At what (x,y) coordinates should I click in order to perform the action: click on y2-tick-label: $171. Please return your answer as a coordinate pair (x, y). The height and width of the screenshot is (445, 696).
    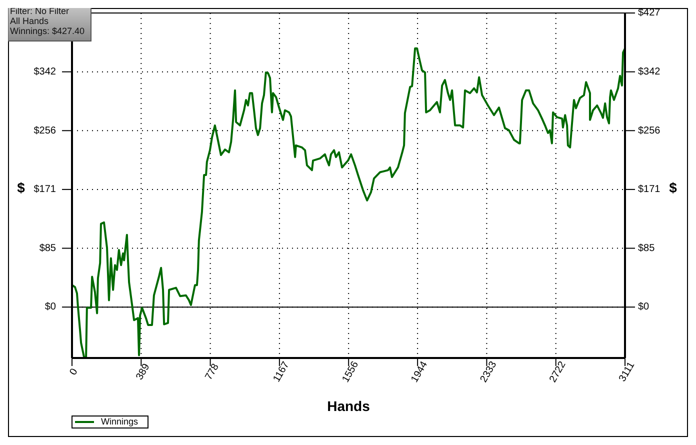
    Looking at the image, I should click on (649, 190).